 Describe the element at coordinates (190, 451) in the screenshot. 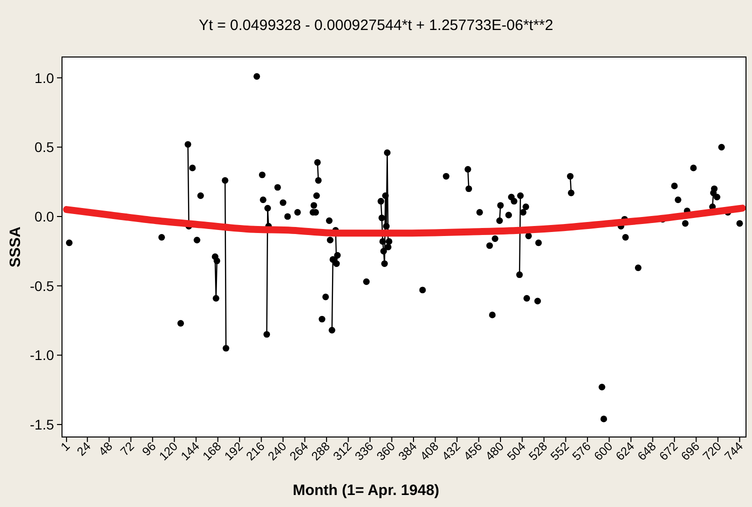

I see `x-tick-label: 144` at that location.